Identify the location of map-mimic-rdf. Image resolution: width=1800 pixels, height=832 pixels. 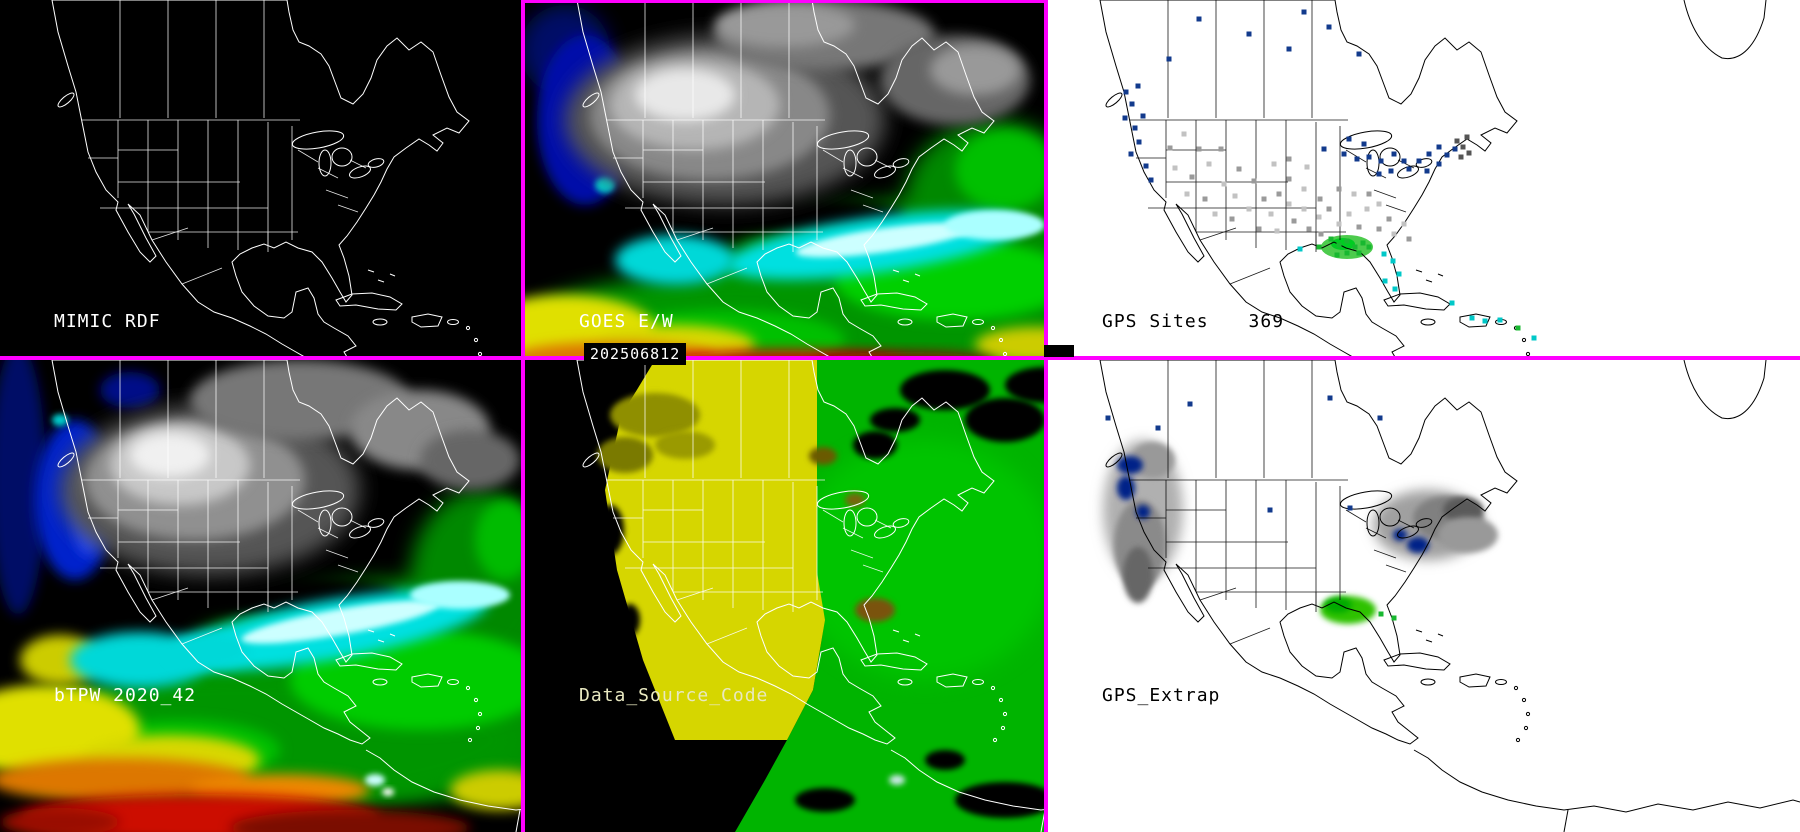
(286, 178).